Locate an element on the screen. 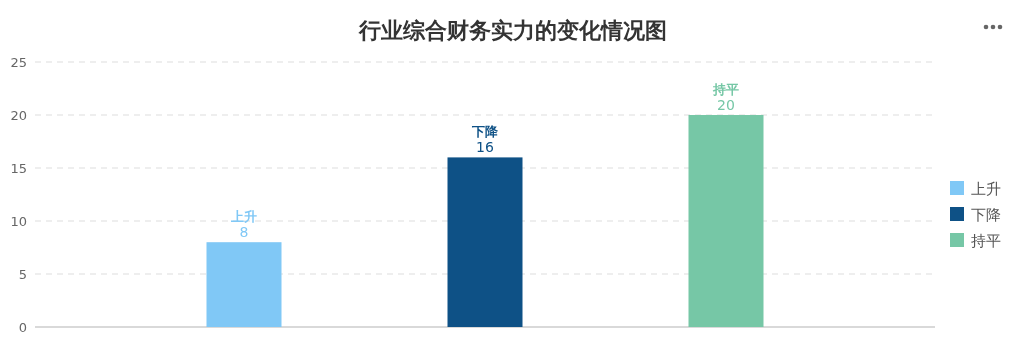 The width and height of the screenshot is (1026, 338). data-label: 16 is located at coordinates (485, 147).